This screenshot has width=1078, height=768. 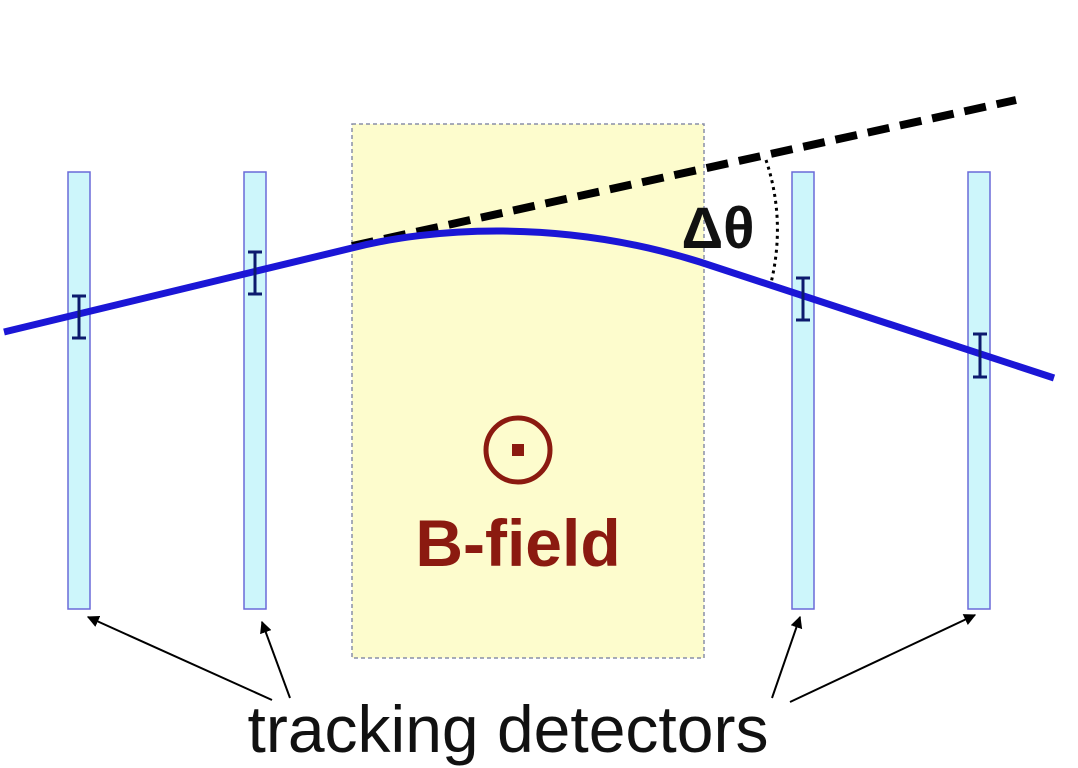 I want to click on tracking-detectors-label: tracking detectors, so click(x=508, y=729).